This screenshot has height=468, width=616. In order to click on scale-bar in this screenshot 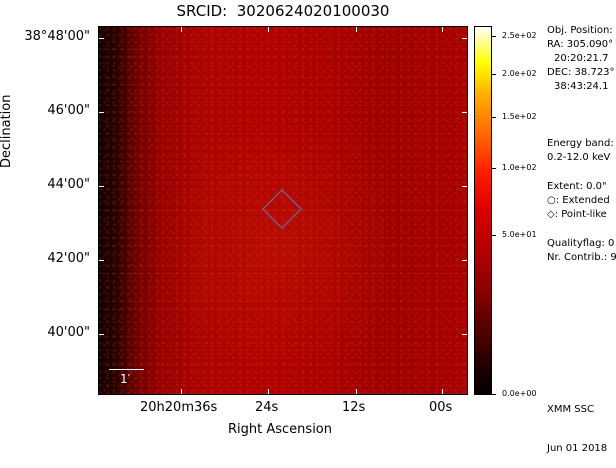, I will do `click(126, 369)`.